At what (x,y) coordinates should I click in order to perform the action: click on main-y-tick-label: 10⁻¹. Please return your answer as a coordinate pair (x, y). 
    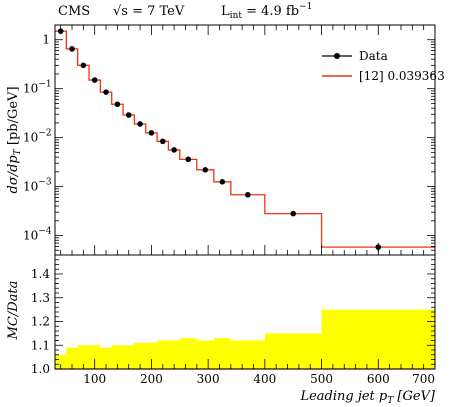
    Looking at the image, I should click on (37, 88).